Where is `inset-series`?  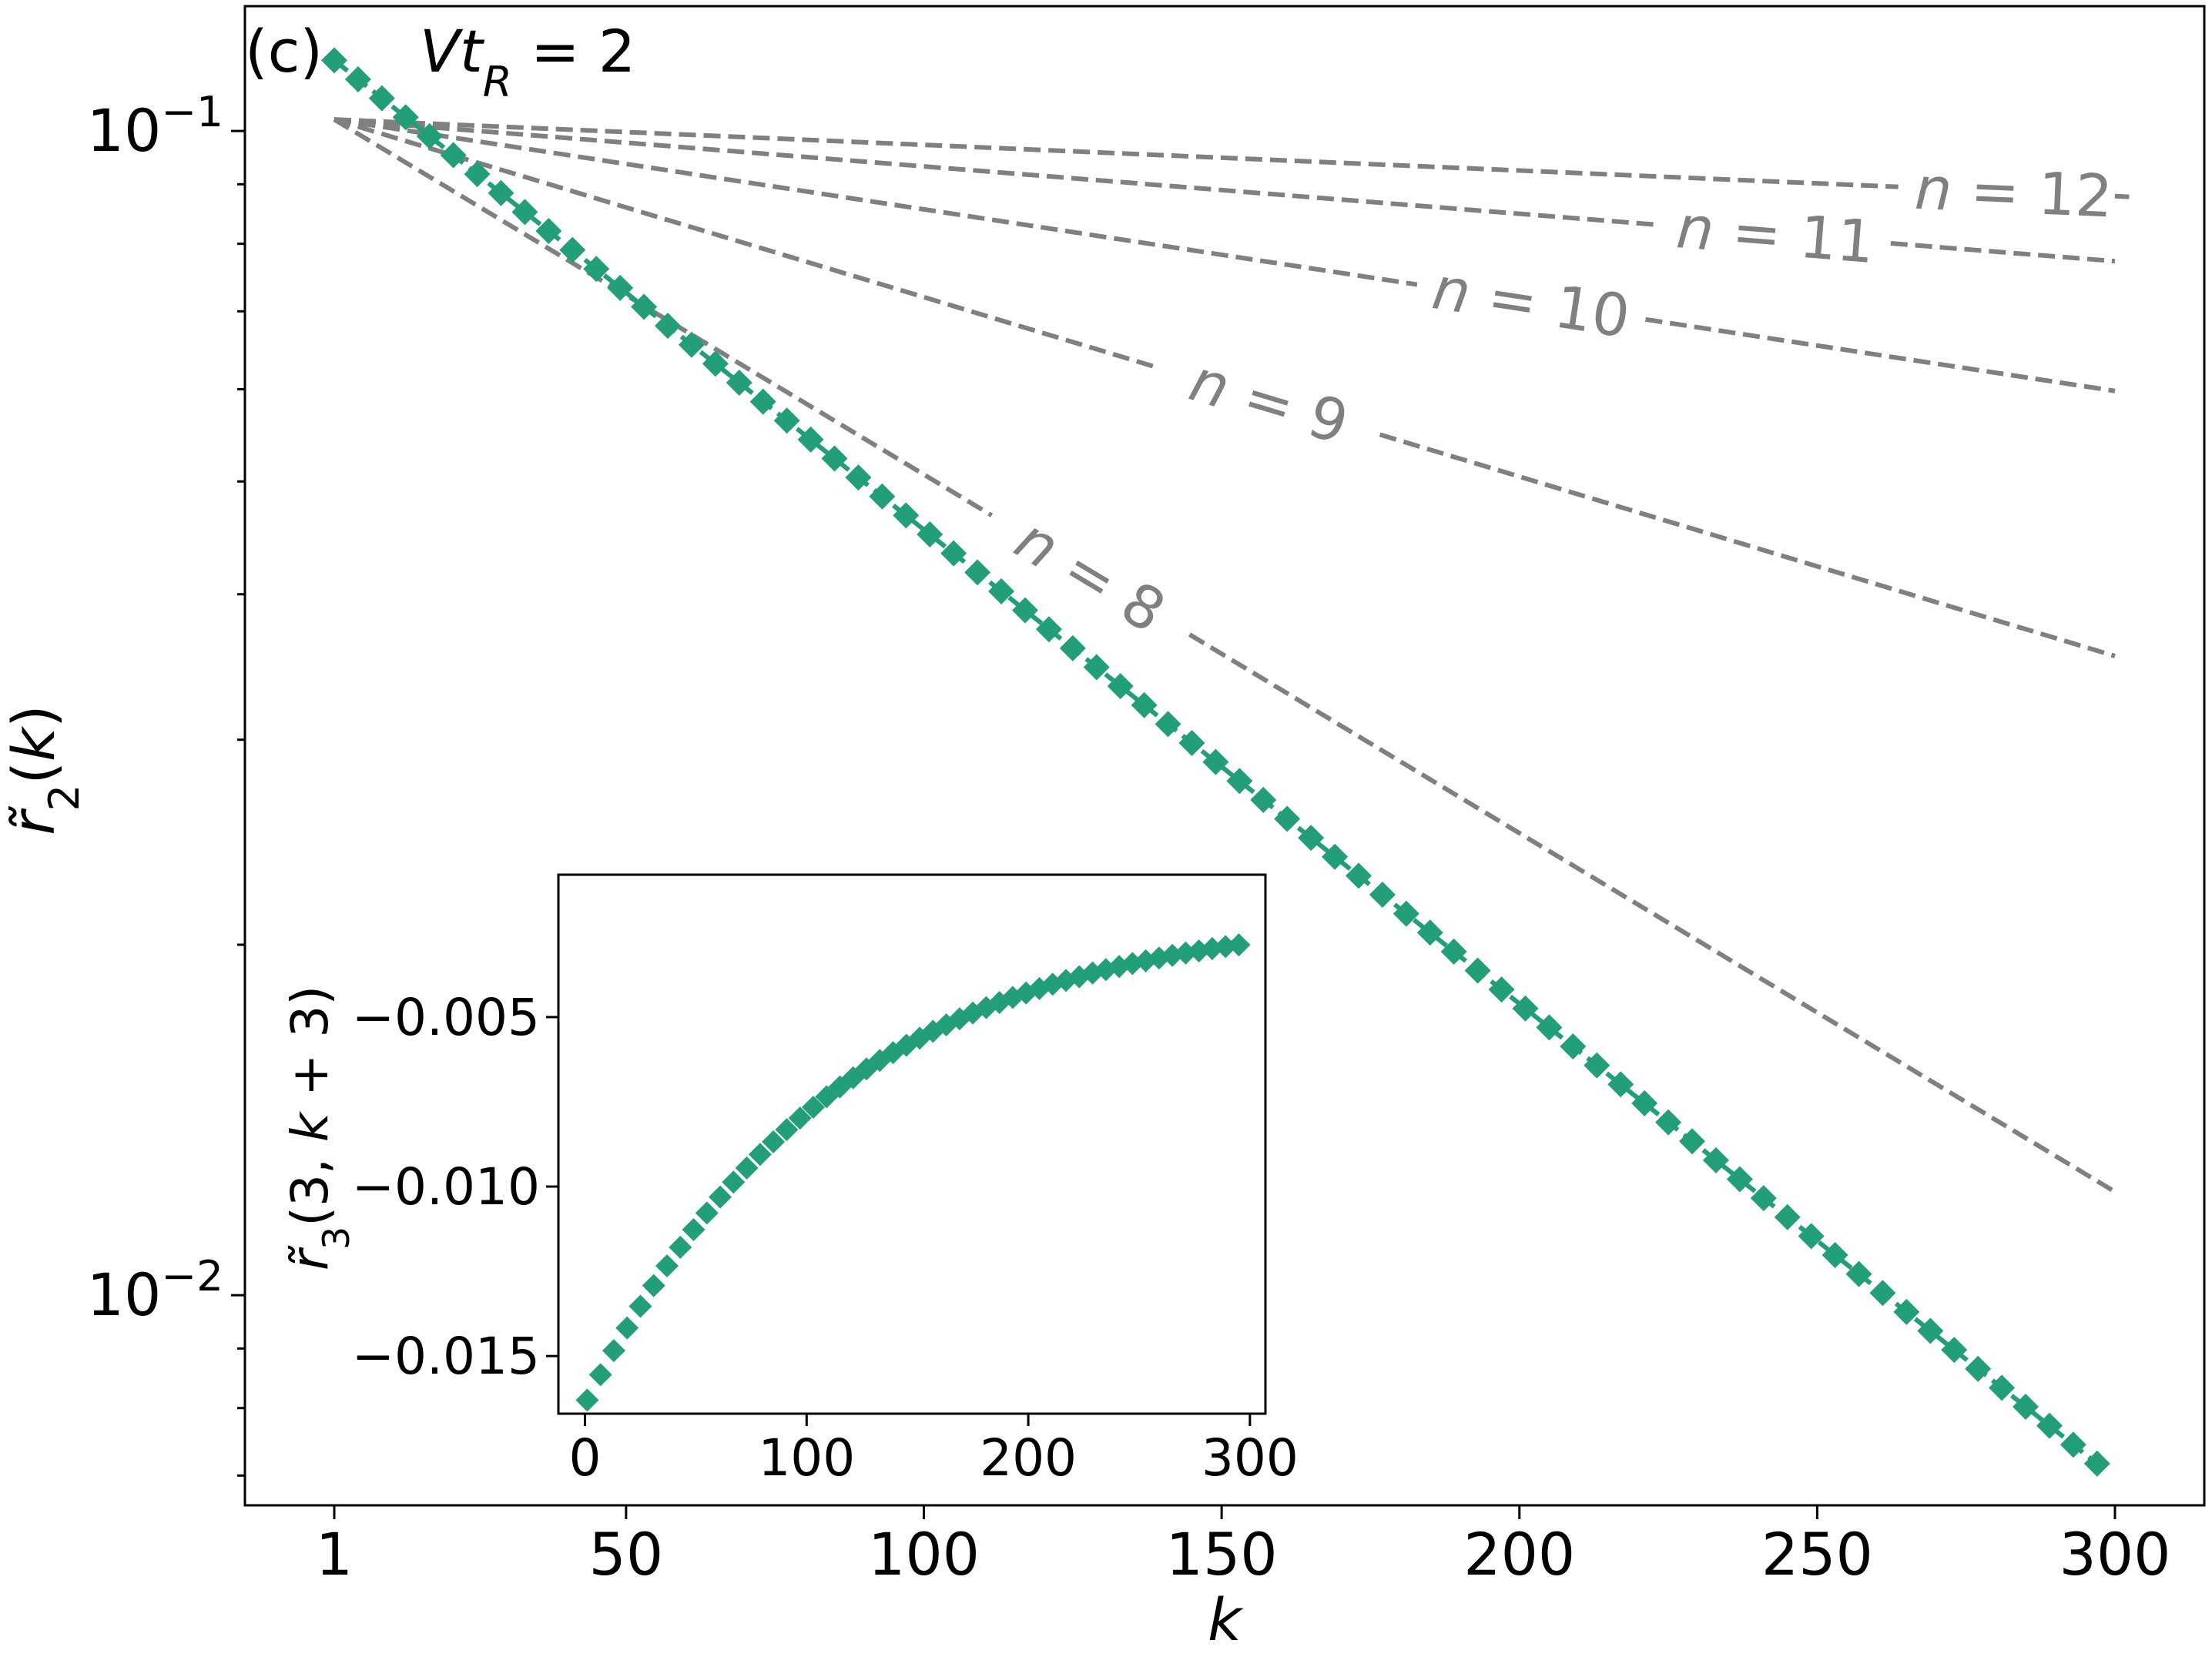
inset-series is located at coordinates (913, 1172).